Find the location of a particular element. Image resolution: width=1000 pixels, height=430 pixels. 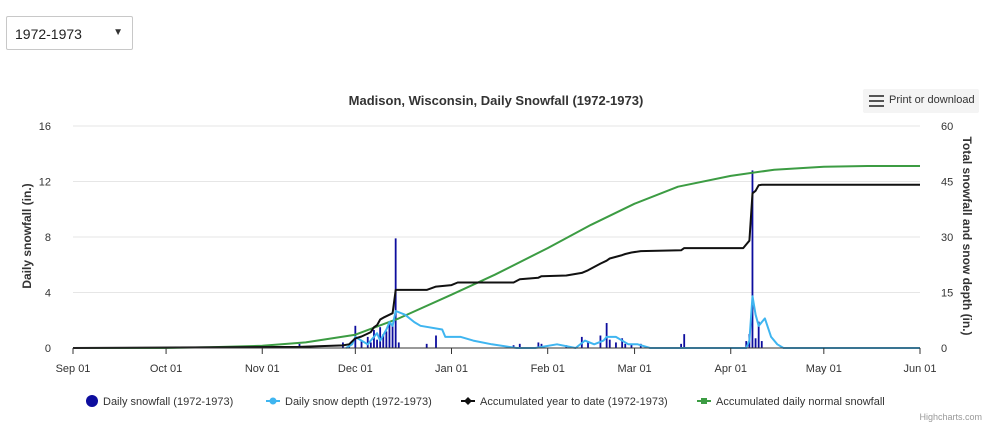

legend-label: Daily snow depth (1972-1973) is located at coordinates (358, 402).